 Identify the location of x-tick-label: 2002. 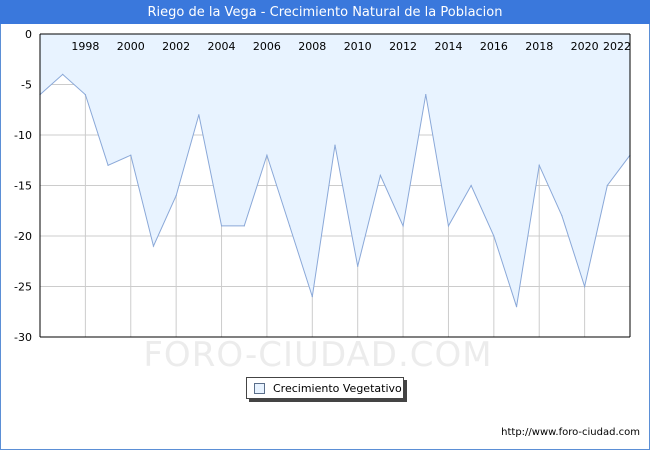
(176, 46).